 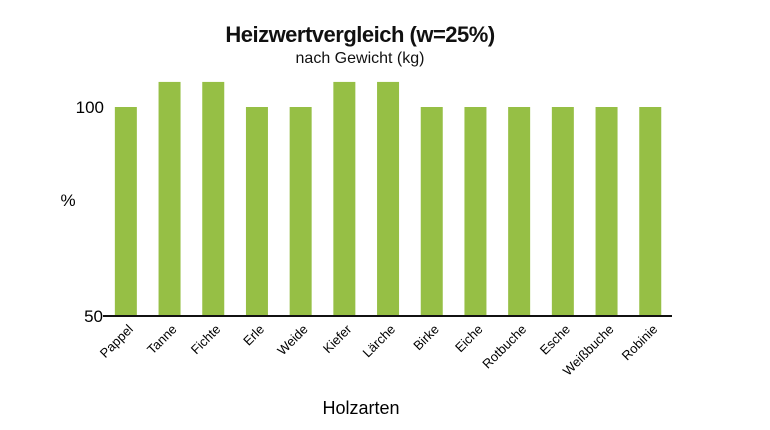 I want to click on x-tick-label: Rotbuche, so click(x=504, y=347).